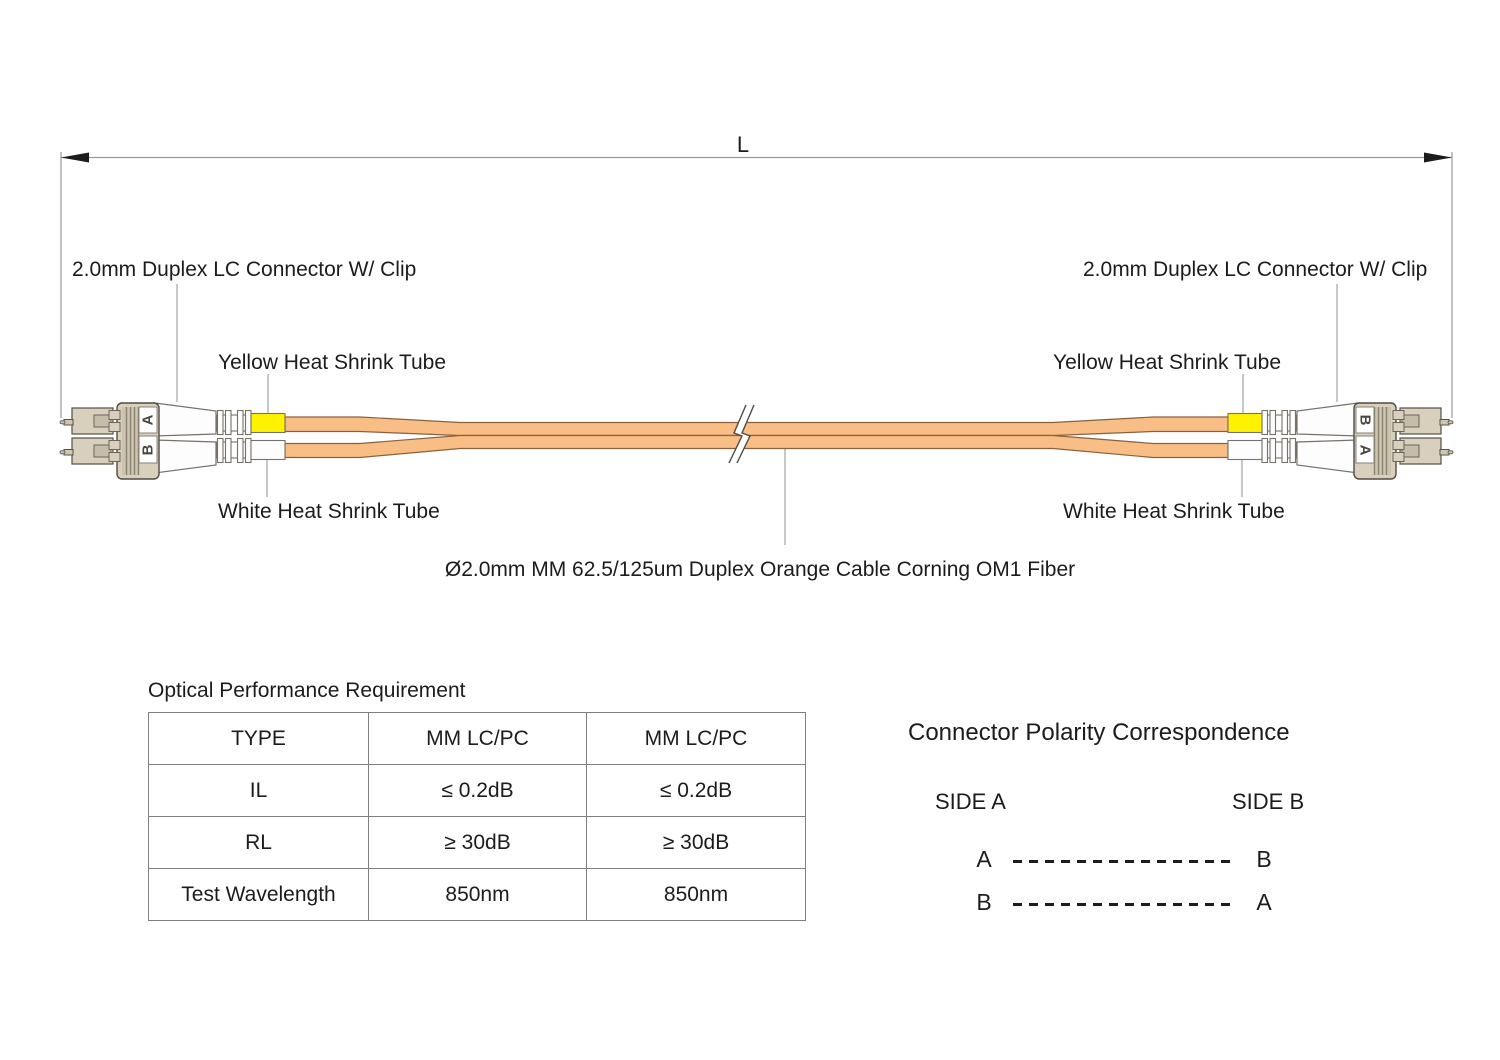 This screenshot has height=1060, width=1500. What do you see at coordinates (329, 511) in the screenshot?
I see `white-tube-label-left: White Heat Shrink Tube` at bounding box center [329, 511].